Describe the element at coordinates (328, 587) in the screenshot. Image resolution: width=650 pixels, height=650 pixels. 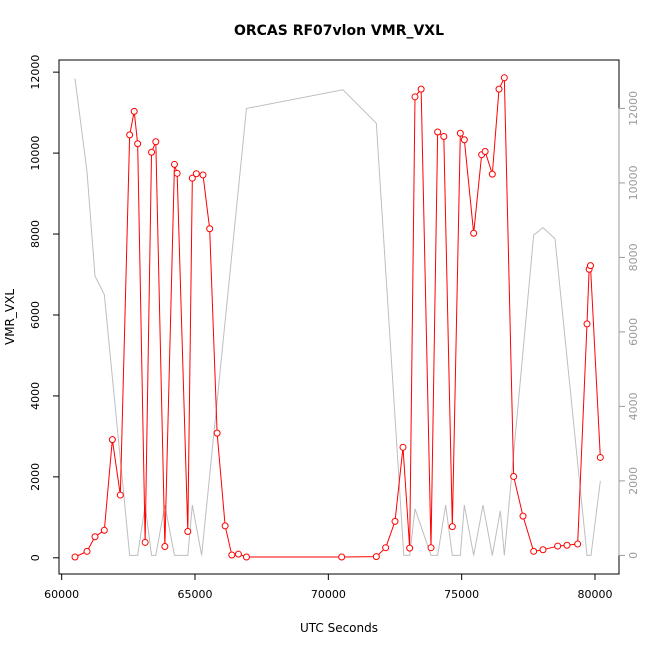
I see `x-axis: 60000 65000 70000 75000 80000` at that location.